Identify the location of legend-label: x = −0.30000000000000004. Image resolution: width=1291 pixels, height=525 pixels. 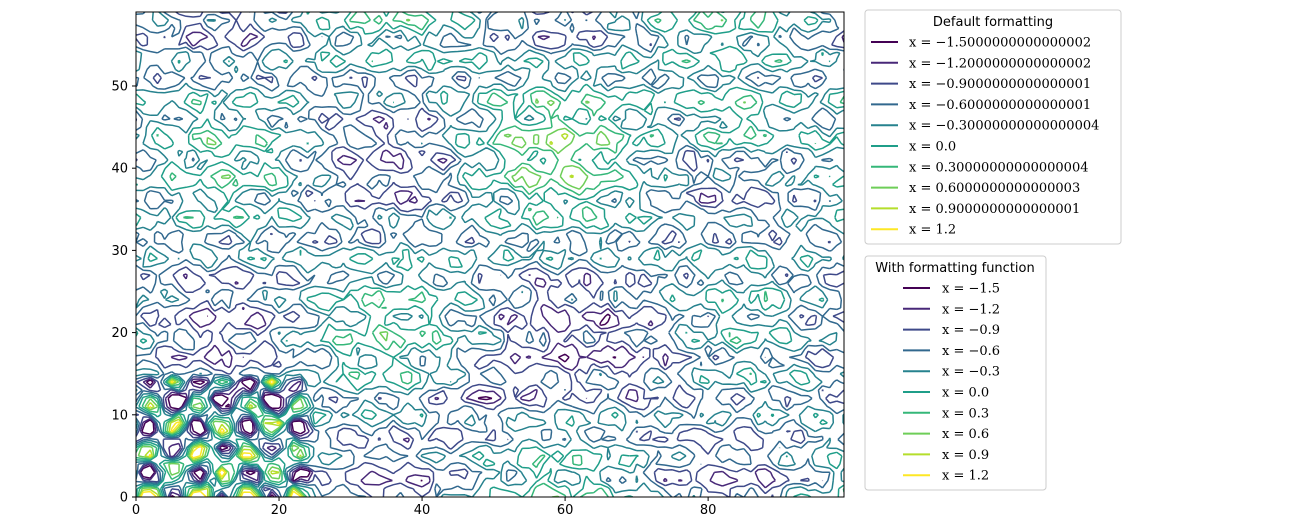
(1004, 126).